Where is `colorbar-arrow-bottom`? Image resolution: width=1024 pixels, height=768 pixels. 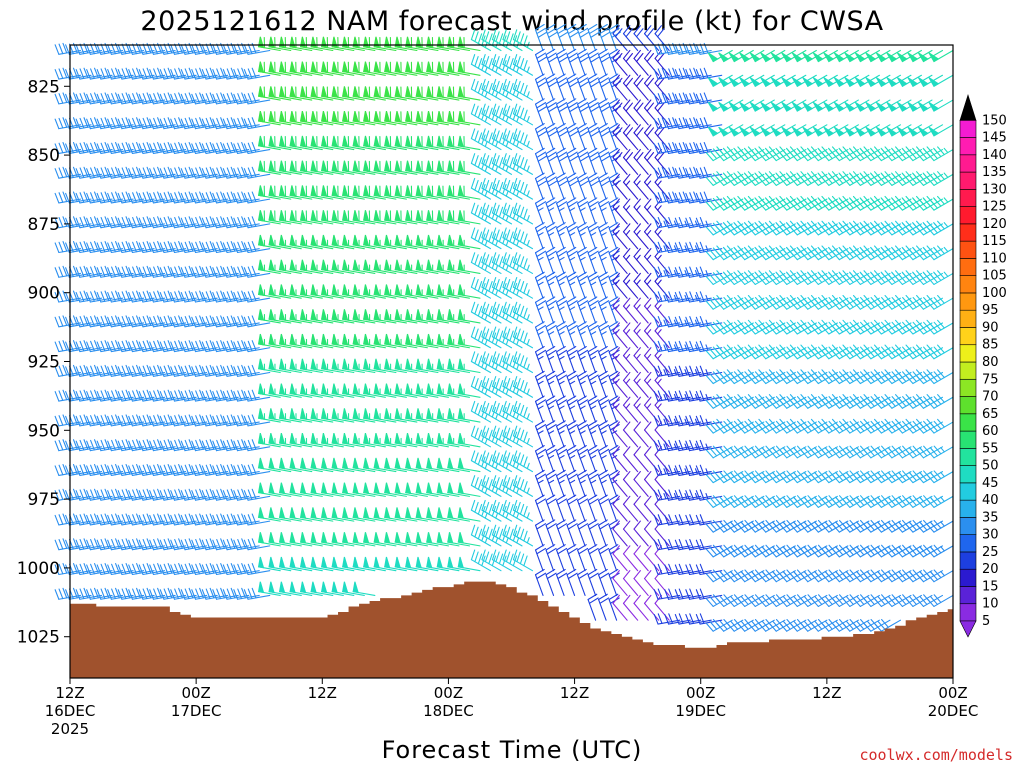
colorbar-arrow-bottom is located at coordinates (968, 629).